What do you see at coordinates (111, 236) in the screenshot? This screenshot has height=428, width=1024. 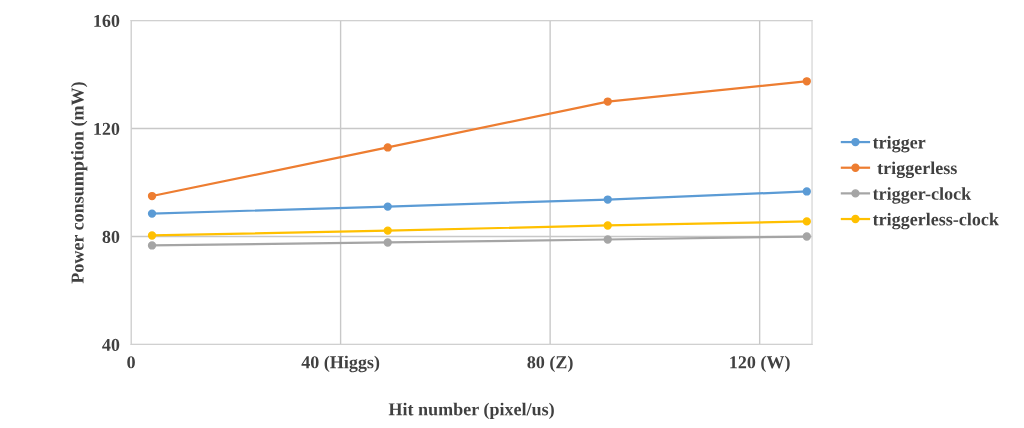 I see `y-tick-label: 80` at bounding box center [111, 236].